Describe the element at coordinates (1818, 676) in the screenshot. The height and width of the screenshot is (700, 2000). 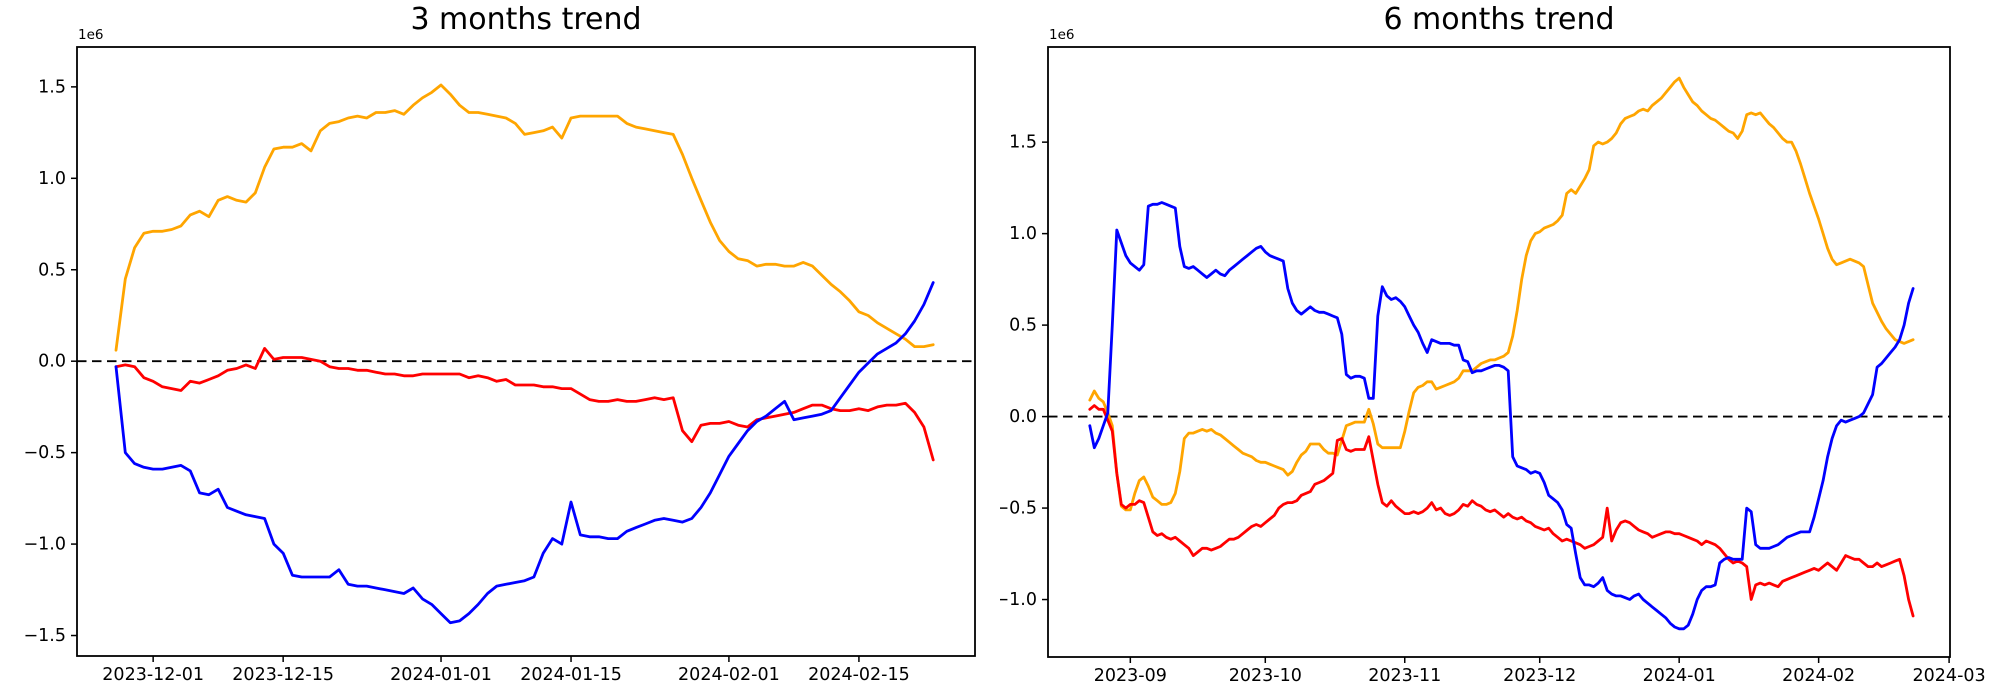
I see `x-tick-label: 2024-02` at that location.